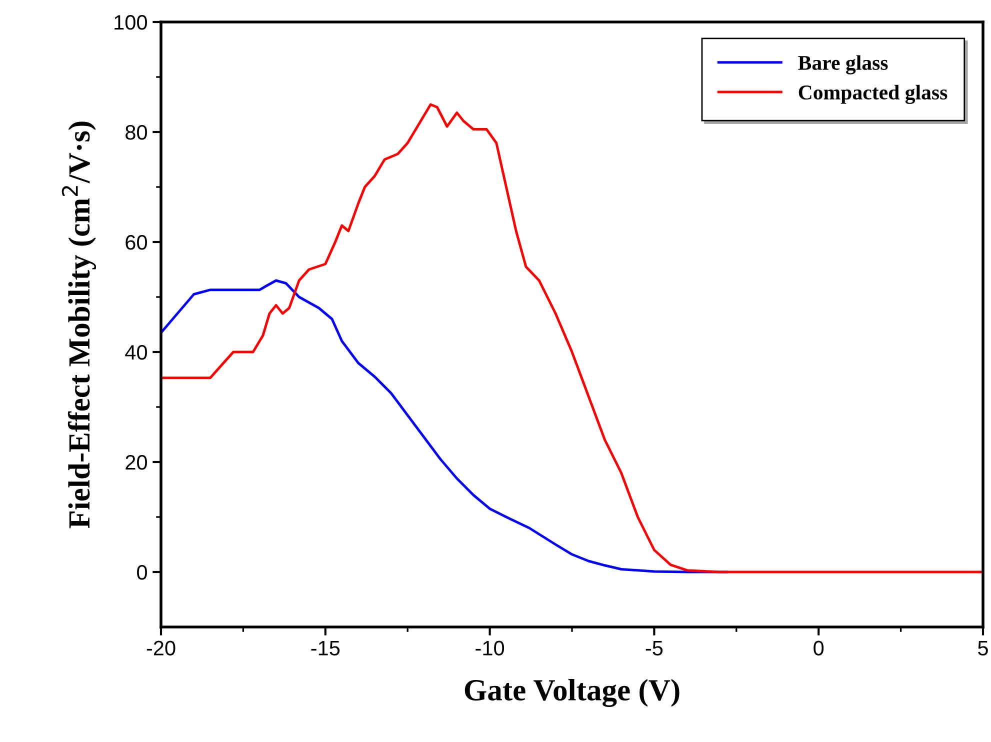 The height and width of the screenshot is (742, 991). Describe the element at coordinates (873, 94) in the screenshot. I see `legend-label: Compacted glass` at that location.